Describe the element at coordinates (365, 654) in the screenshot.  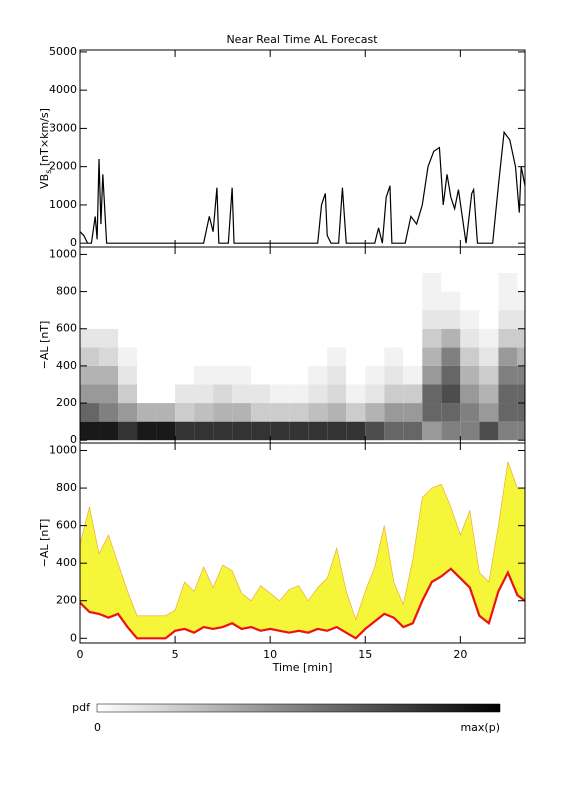
I see `x-tick-label: 15` at that location.